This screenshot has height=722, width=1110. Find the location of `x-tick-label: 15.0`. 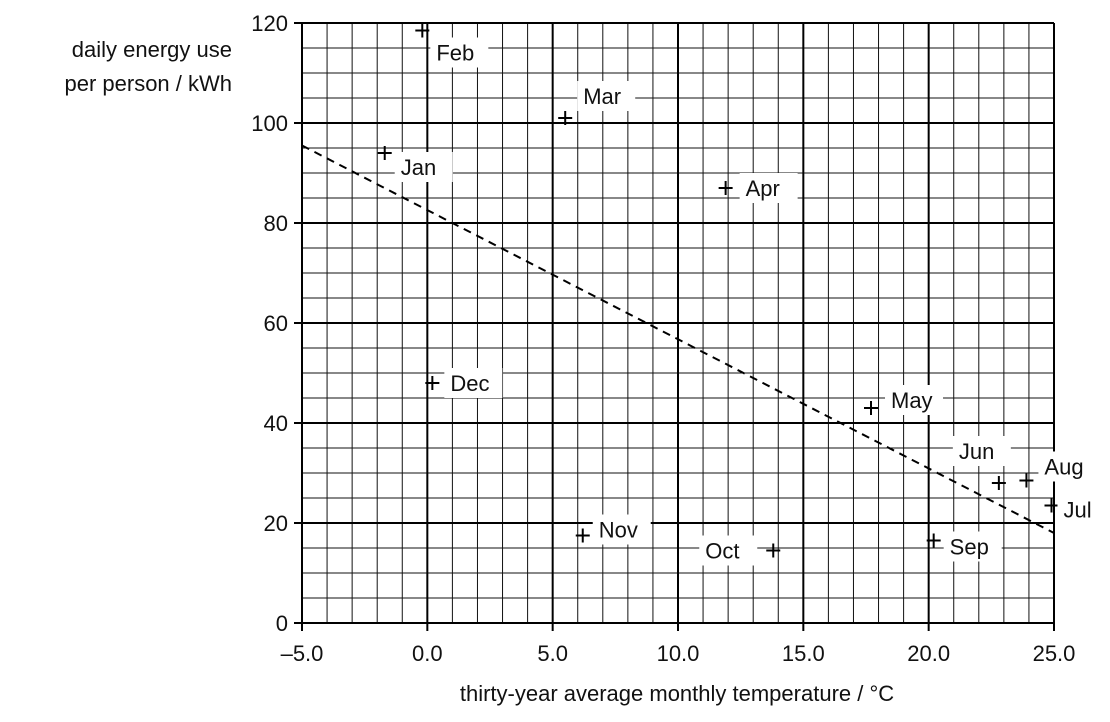

x-tick-label: 15.0 is located at coordinates (803, 653).